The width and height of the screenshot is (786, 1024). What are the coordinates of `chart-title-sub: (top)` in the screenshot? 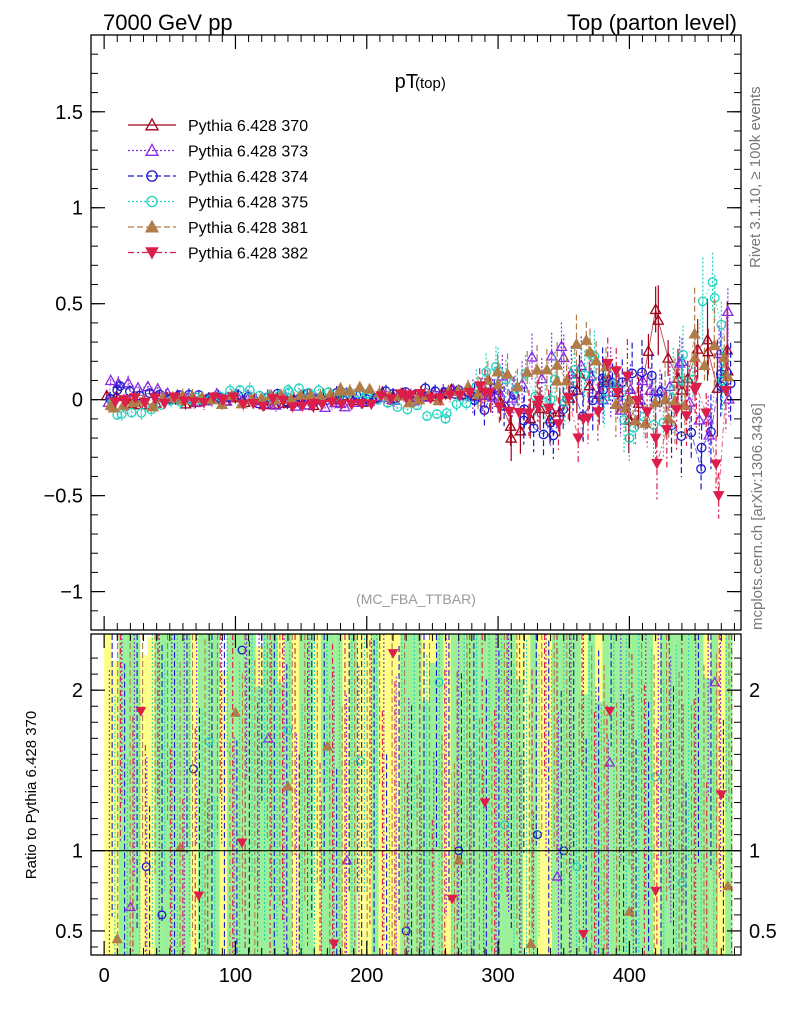 It's located at (430, 83).